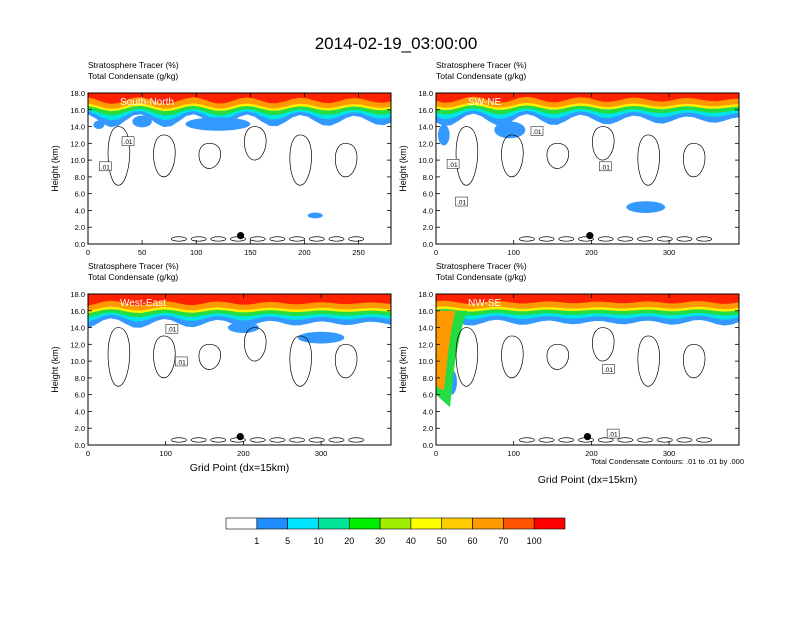 The width and height of the screenshot is (792, 617). What do you see at coordinates (411, 541) in the screenshot?
I see `colorbar-label-5: 40` at bounding box center [411, 541].